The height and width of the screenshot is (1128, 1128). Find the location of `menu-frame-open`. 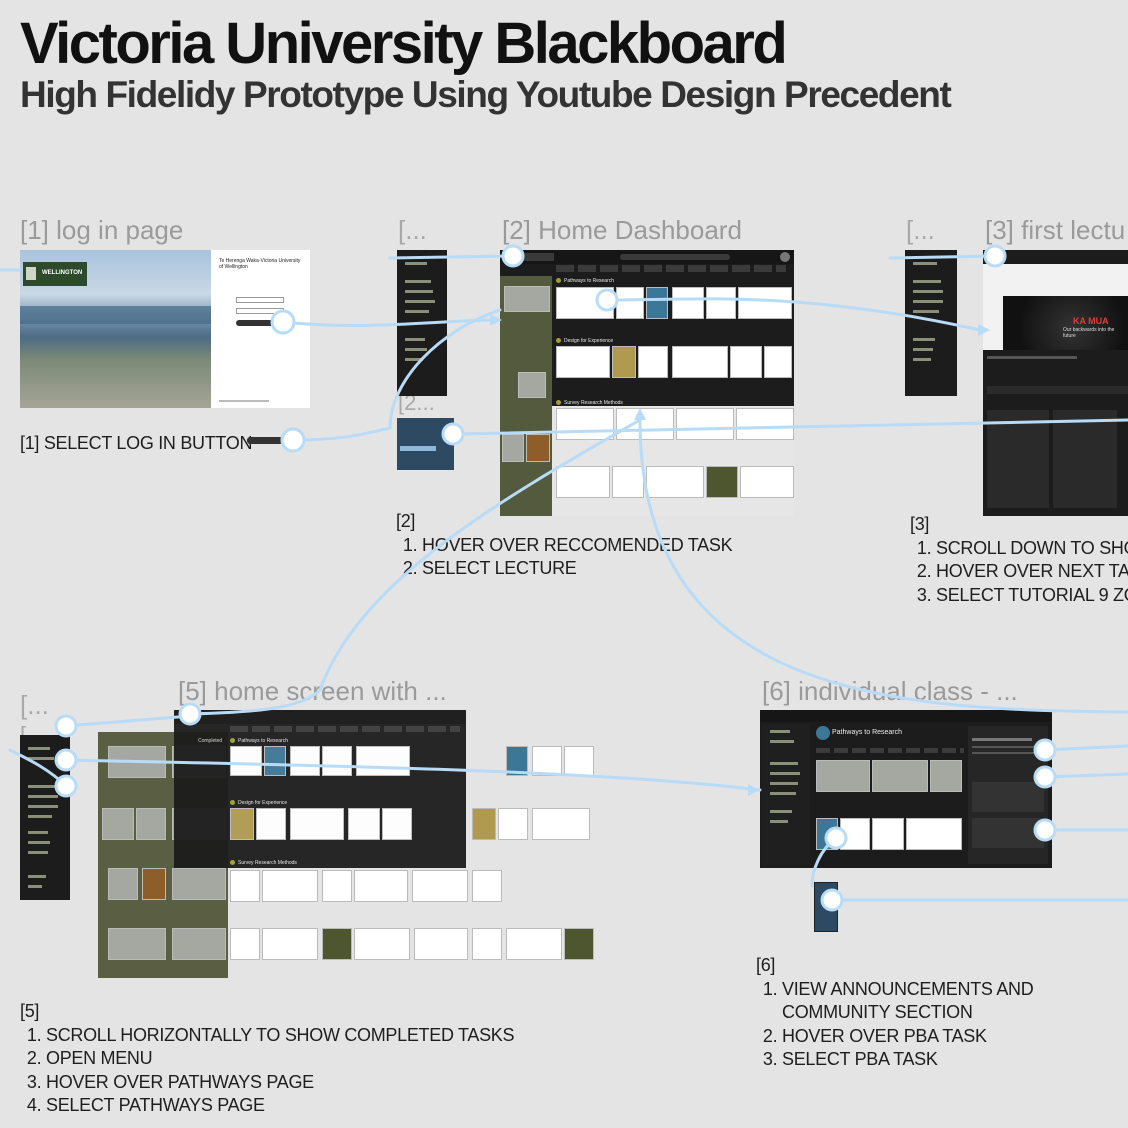

menu-frame-open is located at coordinates (45, 817).